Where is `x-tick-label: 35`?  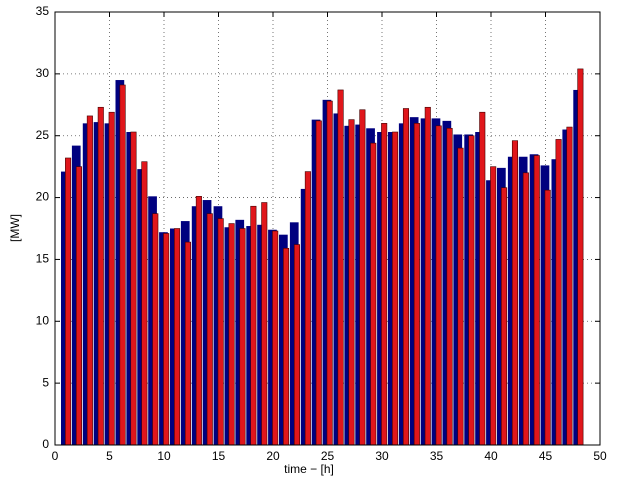
x-tick-label: 35 is located at coordinates (437, 456).